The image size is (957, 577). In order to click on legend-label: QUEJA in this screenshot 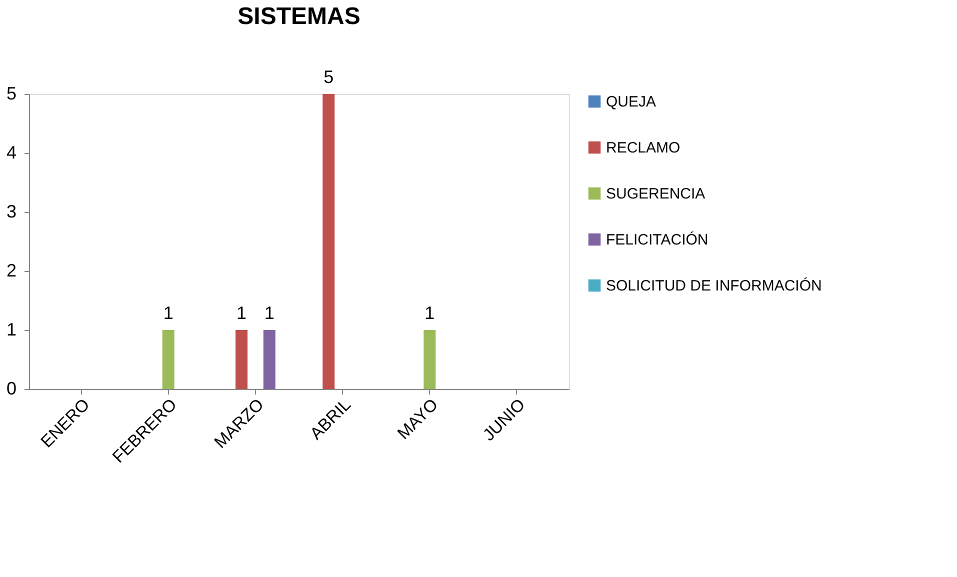, I will do `click(631, 102)`.